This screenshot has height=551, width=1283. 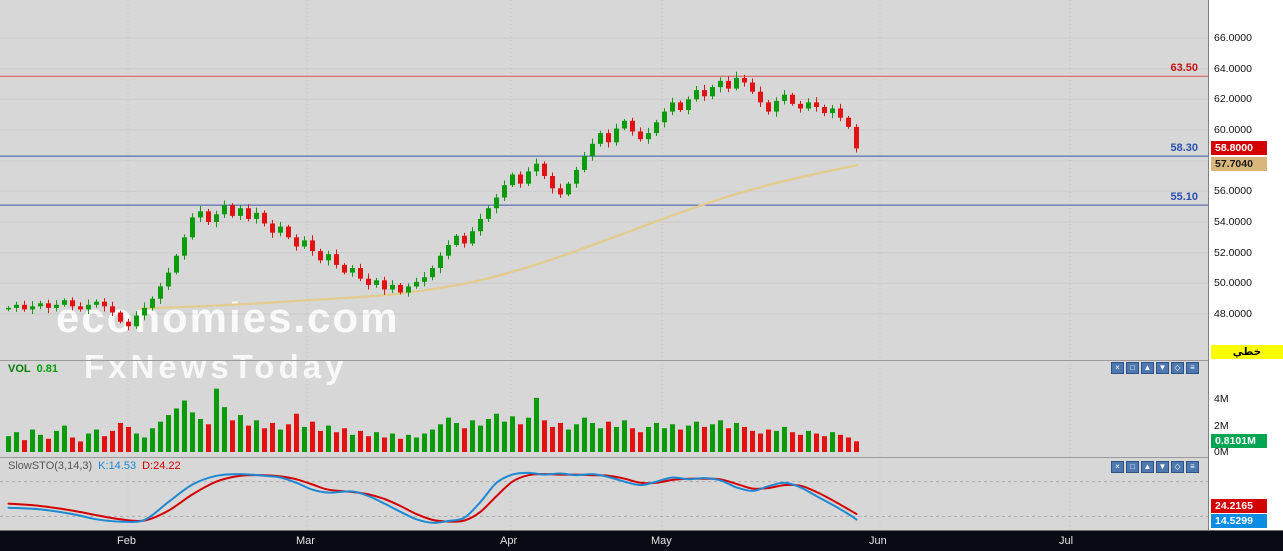 I want to click on volume-indicator-label: VOL 0.81, so click(x=33, y=369).